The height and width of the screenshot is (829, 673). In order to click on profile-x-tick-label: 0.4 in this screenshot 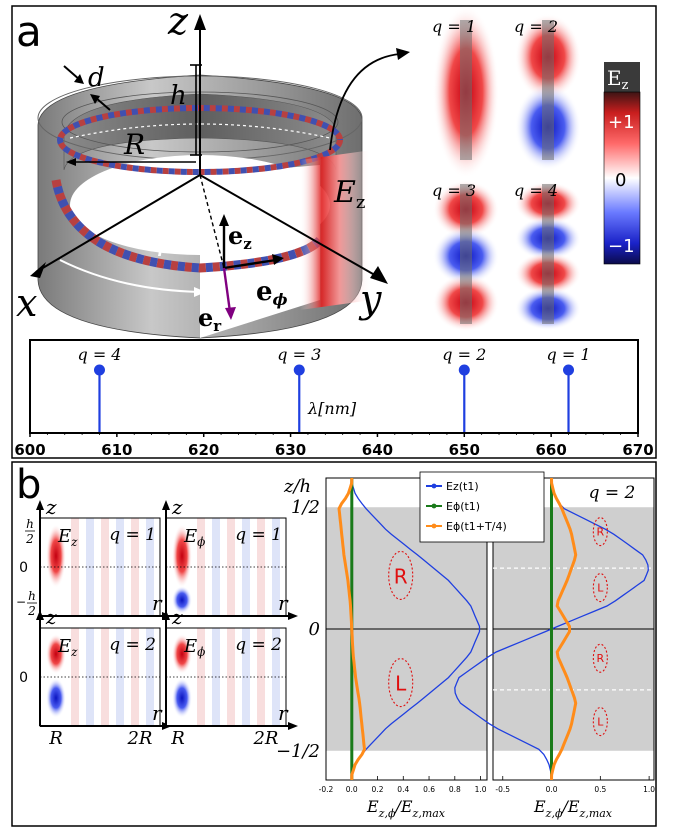, I will do `click(403, 789)`.